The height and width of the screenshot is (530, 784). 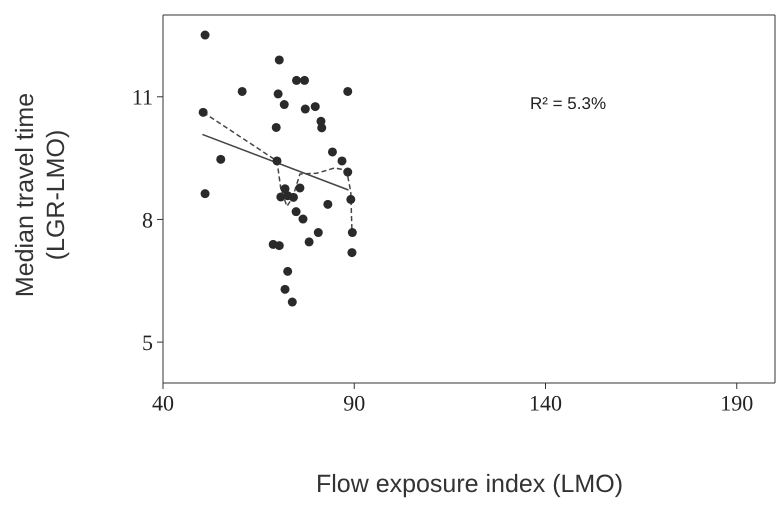 I want to click on x-tick-label: 140, so click(x=545, y=403).